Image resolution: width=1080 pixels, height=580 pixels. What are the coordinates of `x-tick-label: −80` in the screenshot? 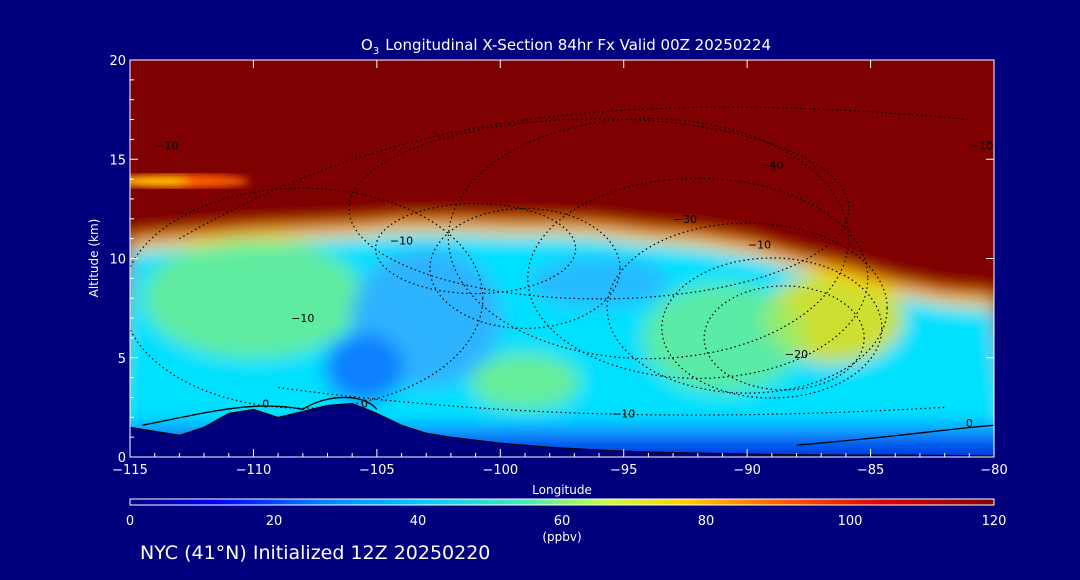 It's located at (993, 470).